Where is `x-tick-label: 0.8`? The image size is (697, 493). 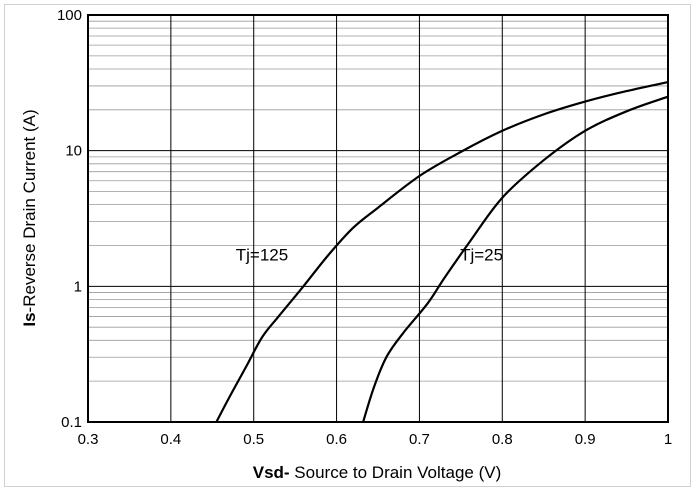
x-tick-label: 0.8 is located at coordinates (502, 439).